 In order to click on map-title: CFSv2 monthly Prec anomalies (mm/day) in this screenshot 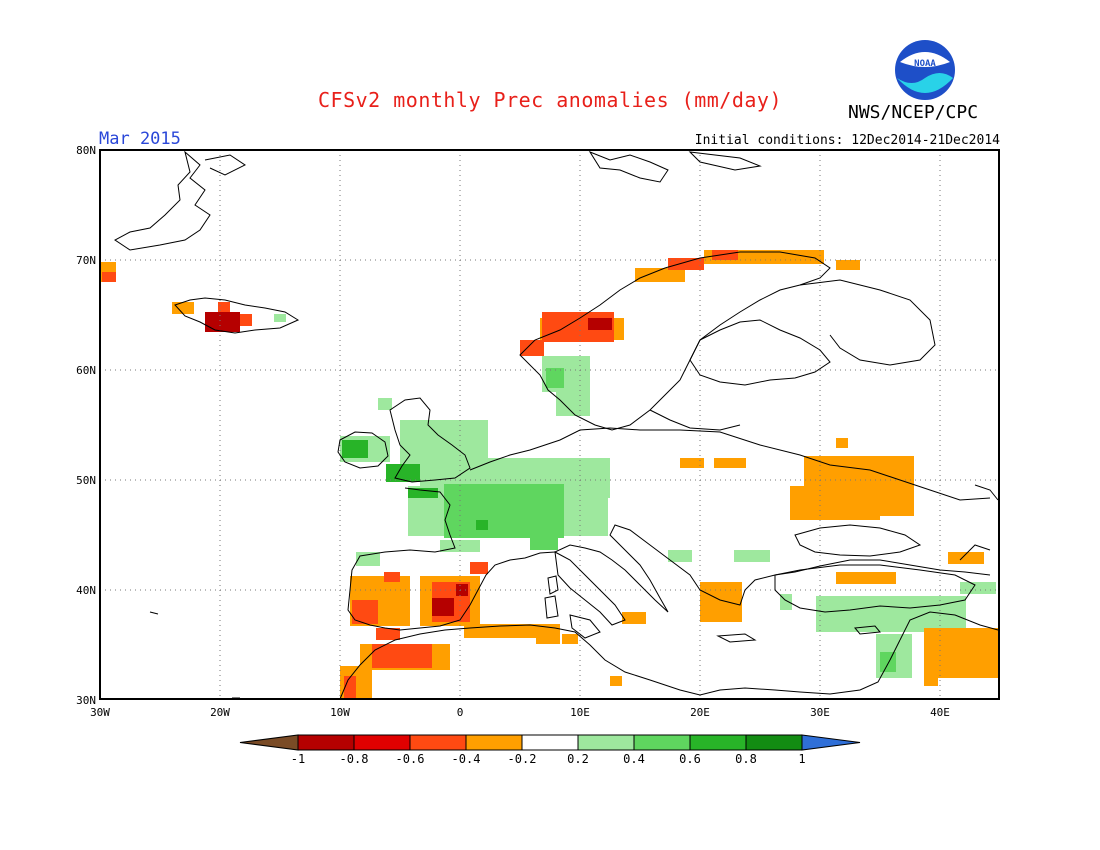, I will do `click(550, 100)`.